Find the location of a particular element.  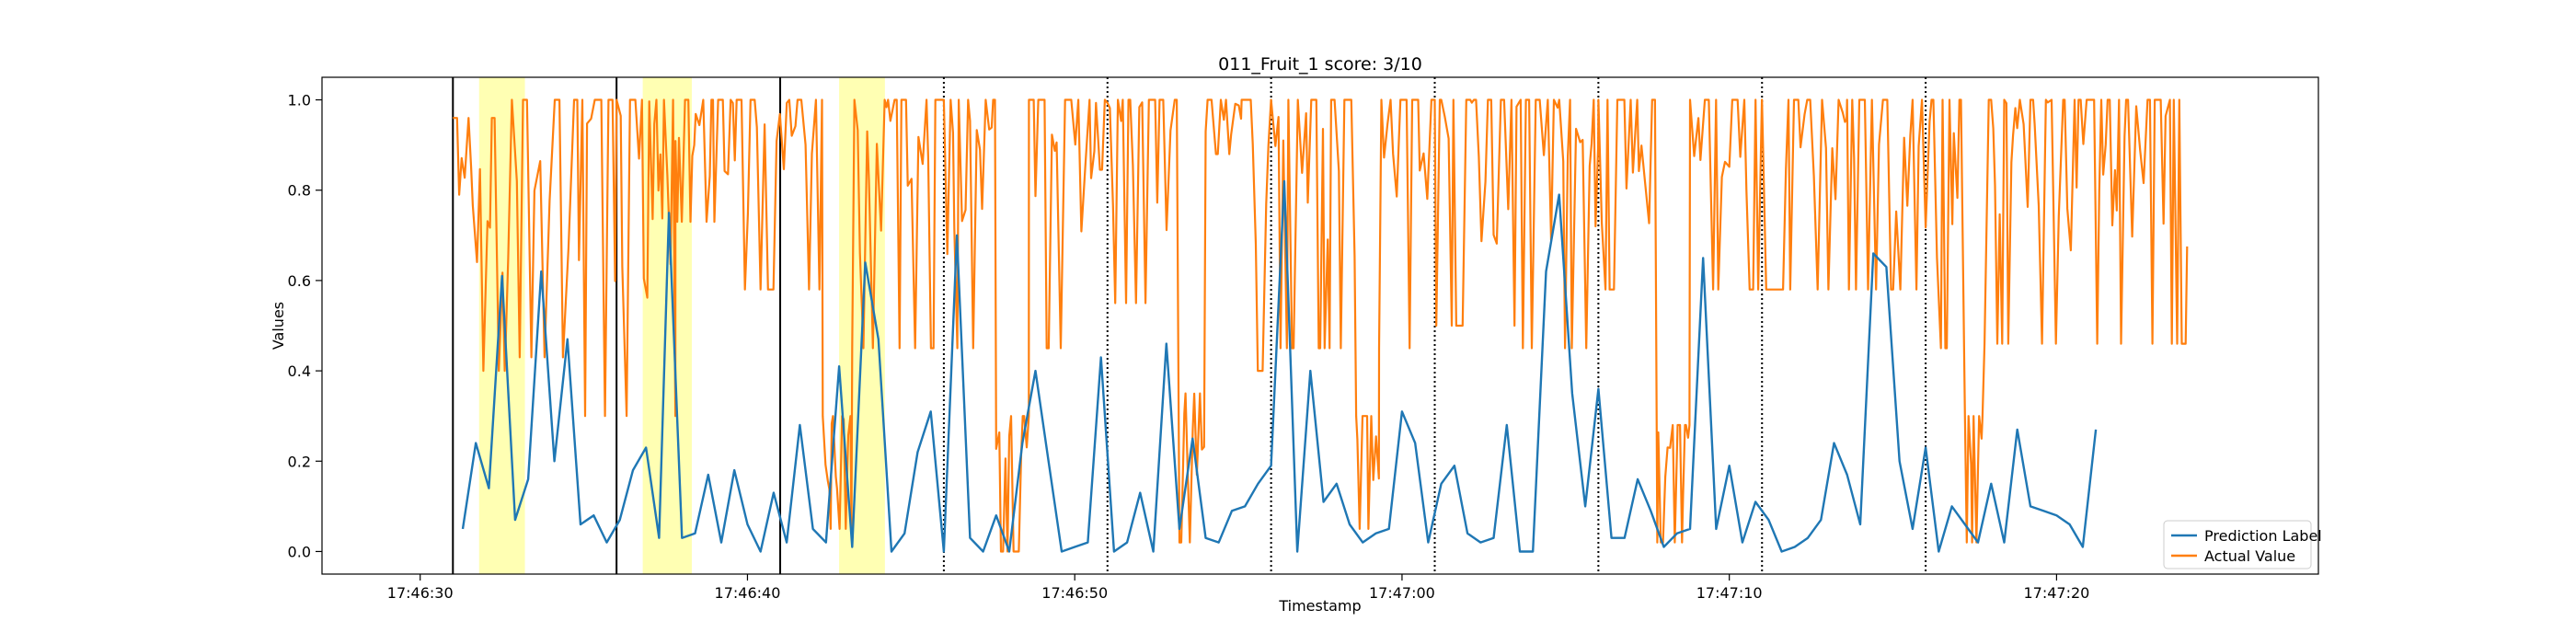

y-tick-label-5: 0.8 is located at coordinates (299, 191).